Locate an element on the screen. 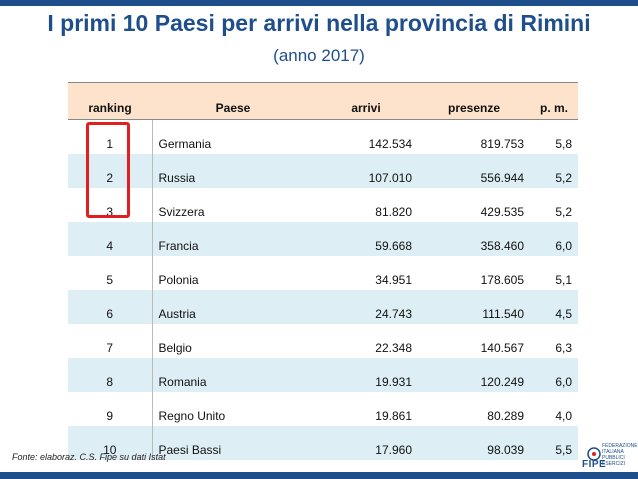 This screenshot has height=479, width=638. bottom-bar is located at coordinates (319, 475).